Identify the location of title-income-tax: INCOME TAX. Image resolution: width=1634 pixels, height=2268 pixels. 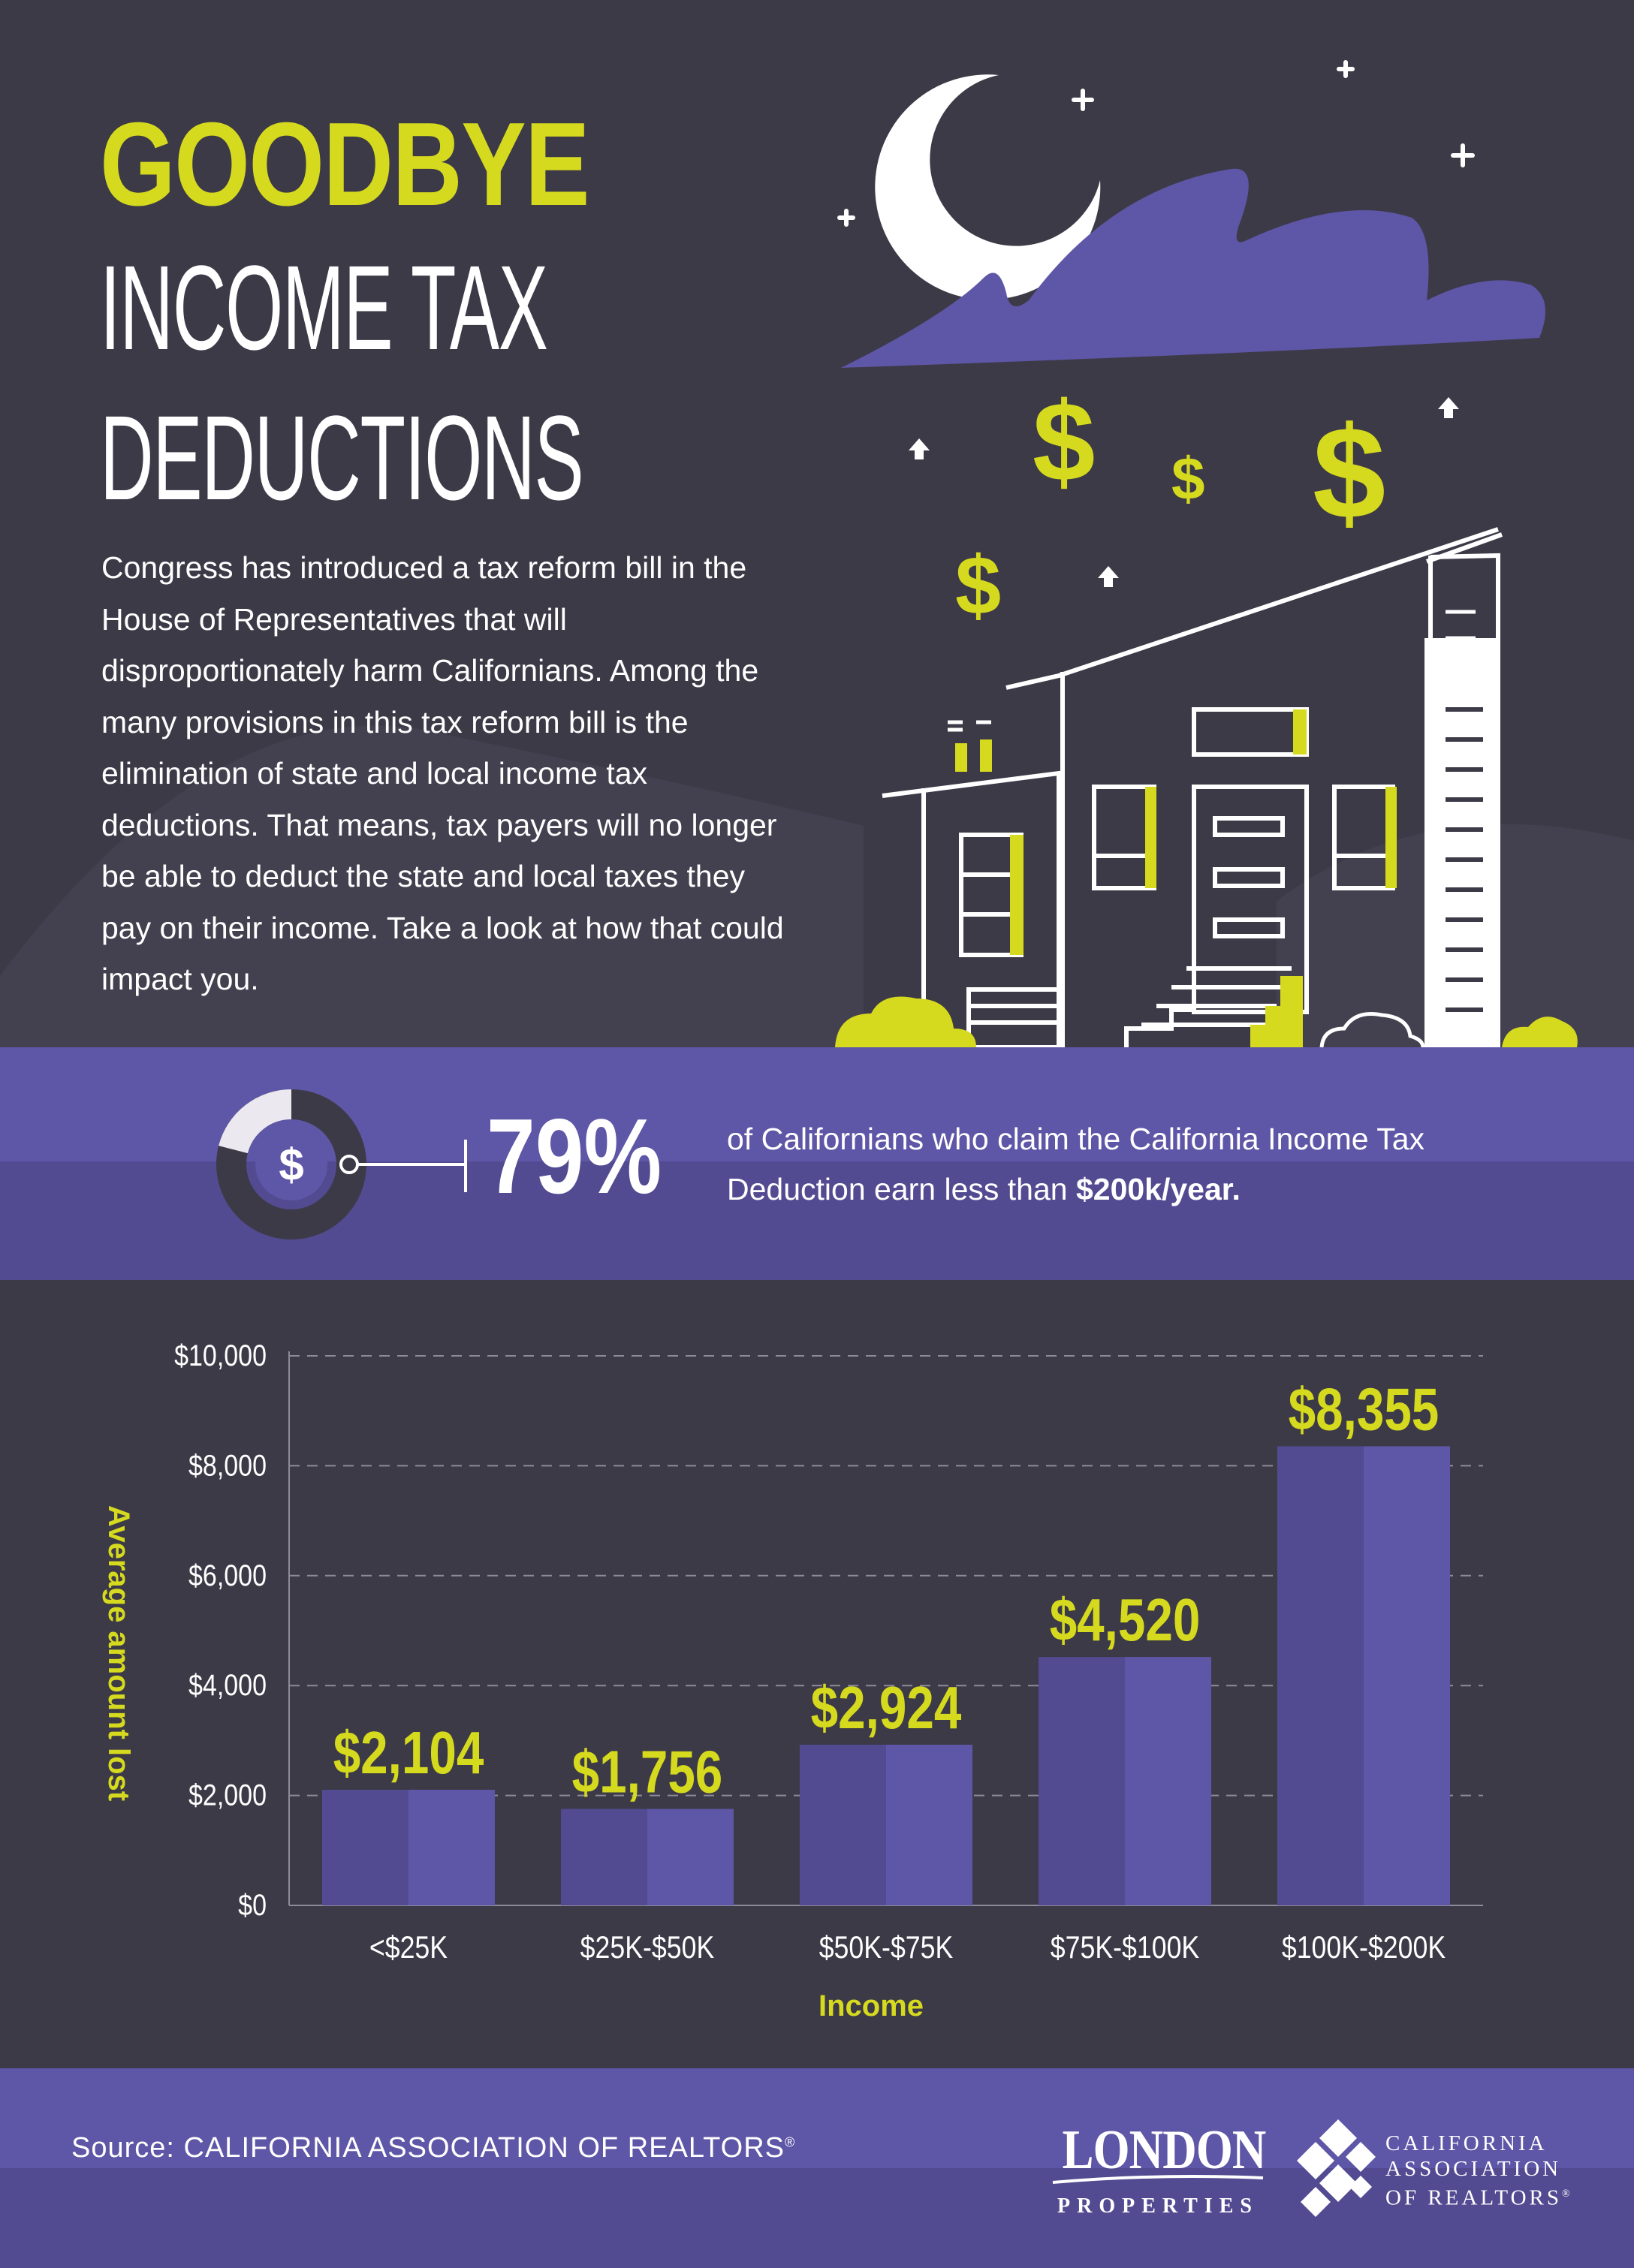
(324, 307).